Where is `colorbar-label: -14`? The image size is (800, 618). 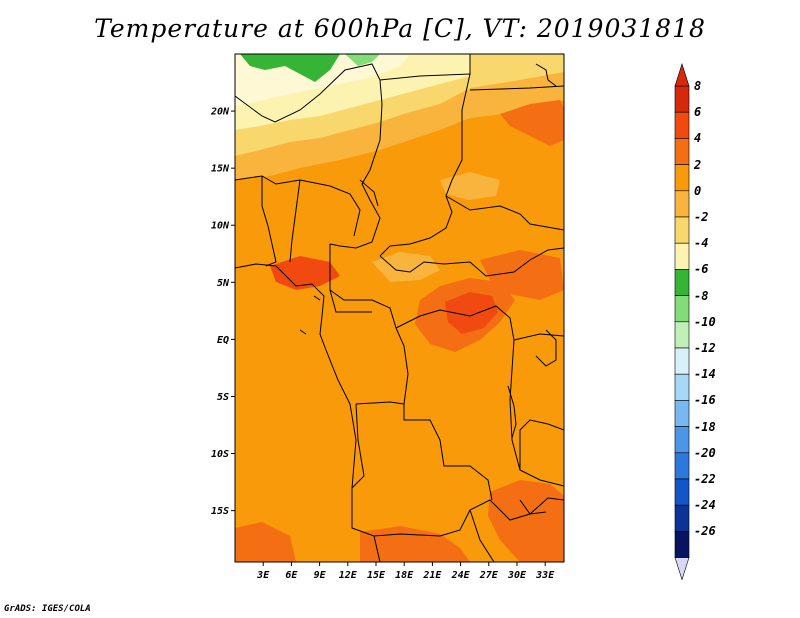 colorbar-label: -14 is located at coordinates (705, 374).